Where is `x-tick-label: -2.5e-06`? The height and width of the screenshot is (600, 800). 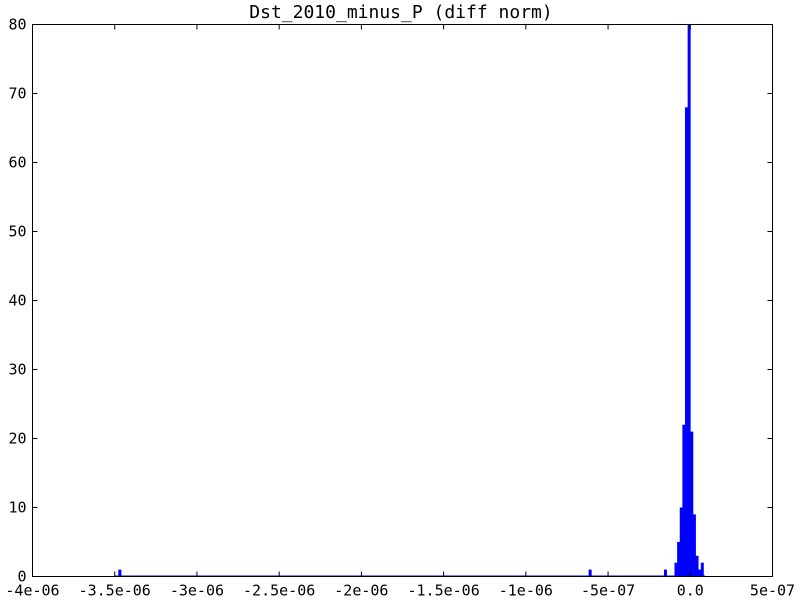 x-tick-label: -2.5e-06 is located at coordinates (279, 591).